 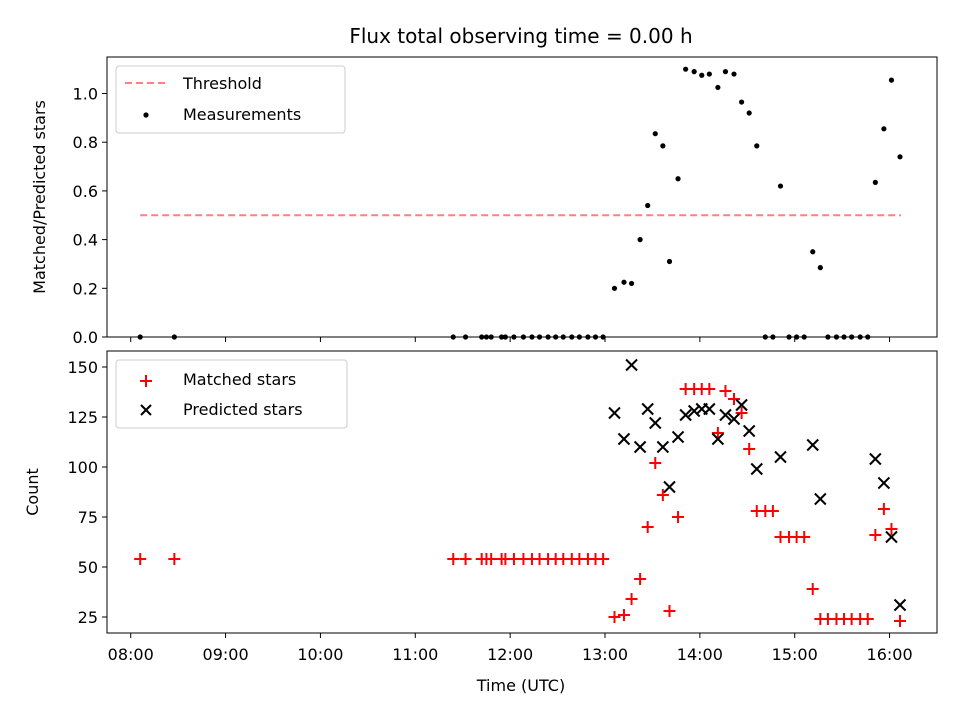 What do you see at coordinates (85, 240) in the screenshot?
I see `top-y-tick-label: 0.4` at bounding box center [85, 240].